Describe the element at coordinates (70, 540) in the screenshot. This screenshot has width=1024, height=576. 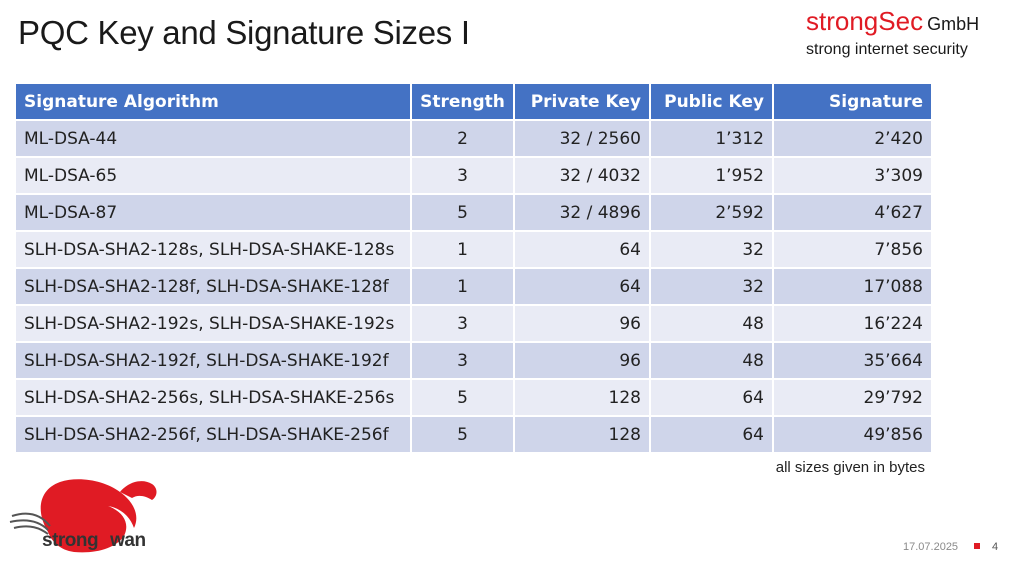
I see `logo-text-left: strong` at that location.